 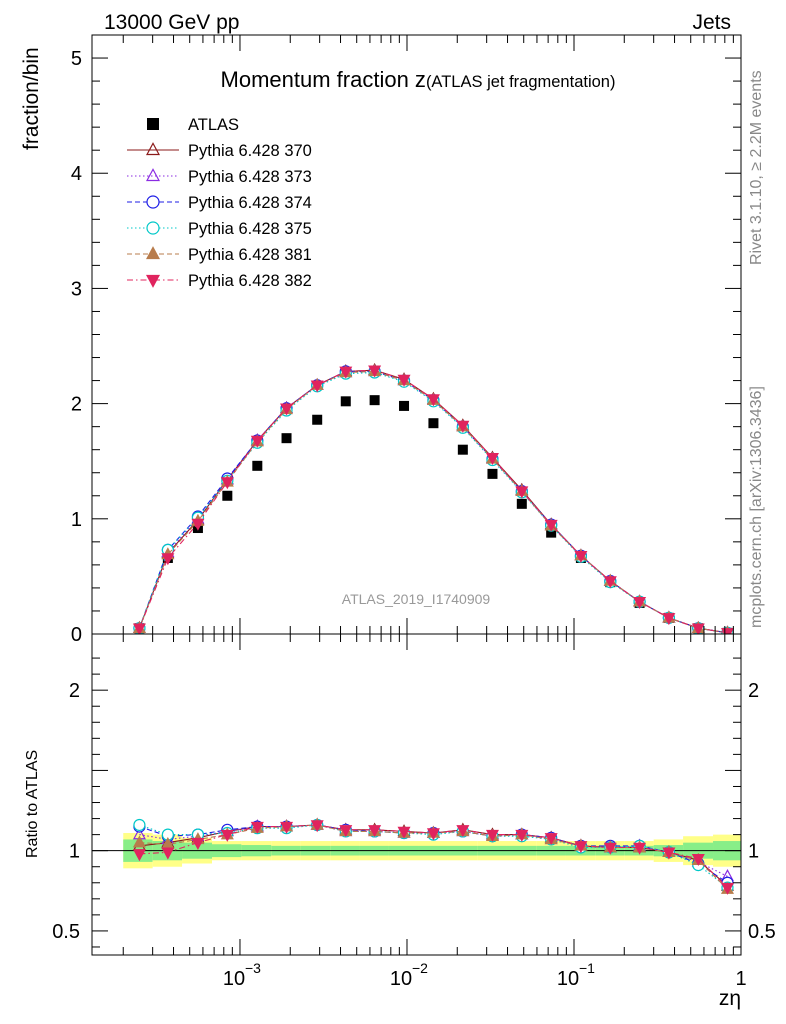 I want to click on main-ylabel: fraction/bin, so click(x=31, y=98).